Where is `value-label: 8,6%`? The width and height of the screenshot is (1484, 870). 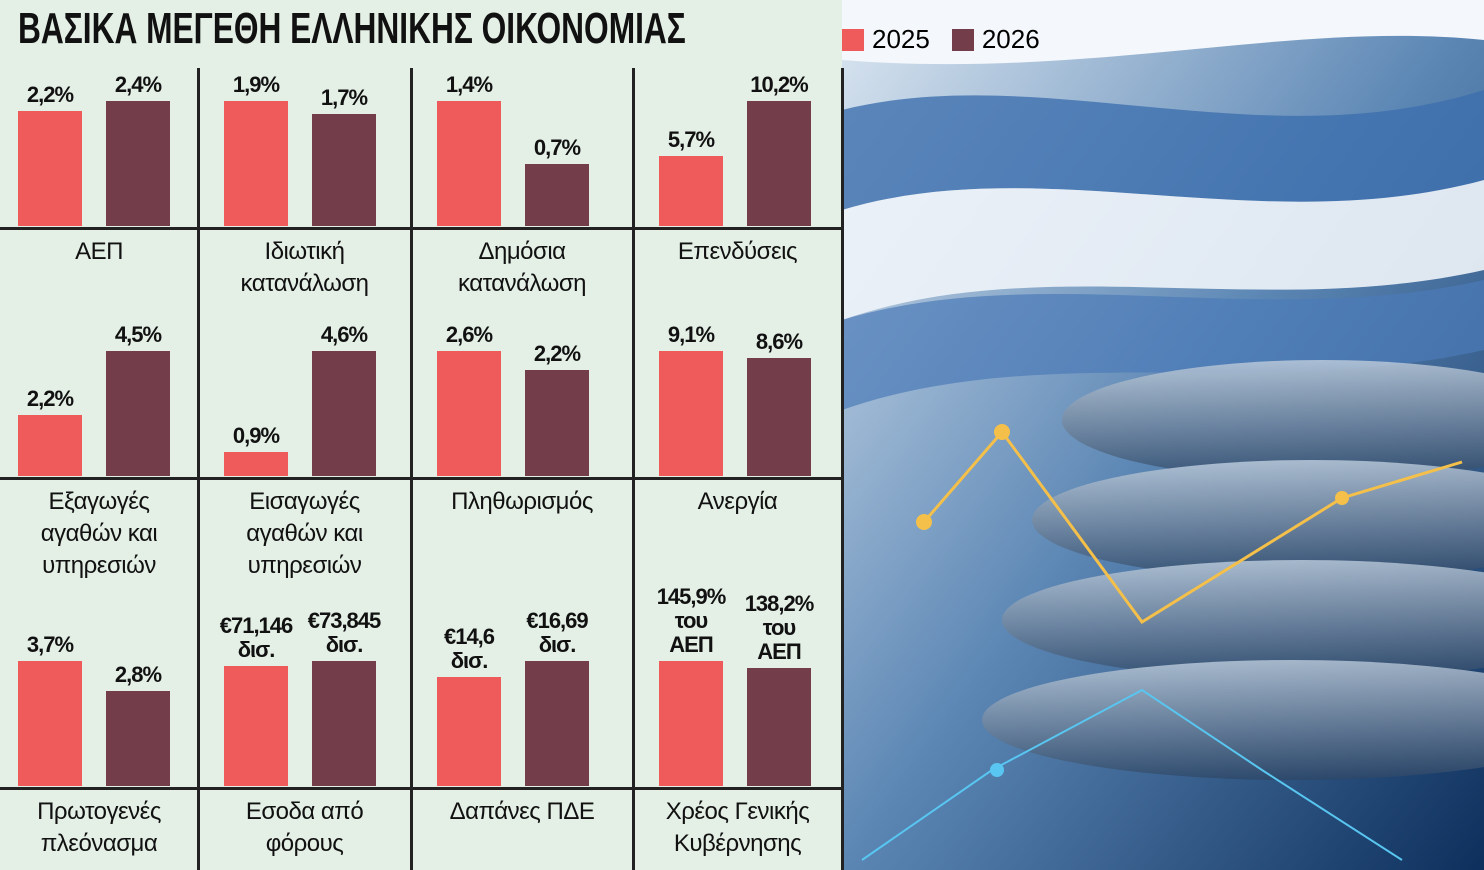 value-label: 8,6% is located at coordinates (779, 341).